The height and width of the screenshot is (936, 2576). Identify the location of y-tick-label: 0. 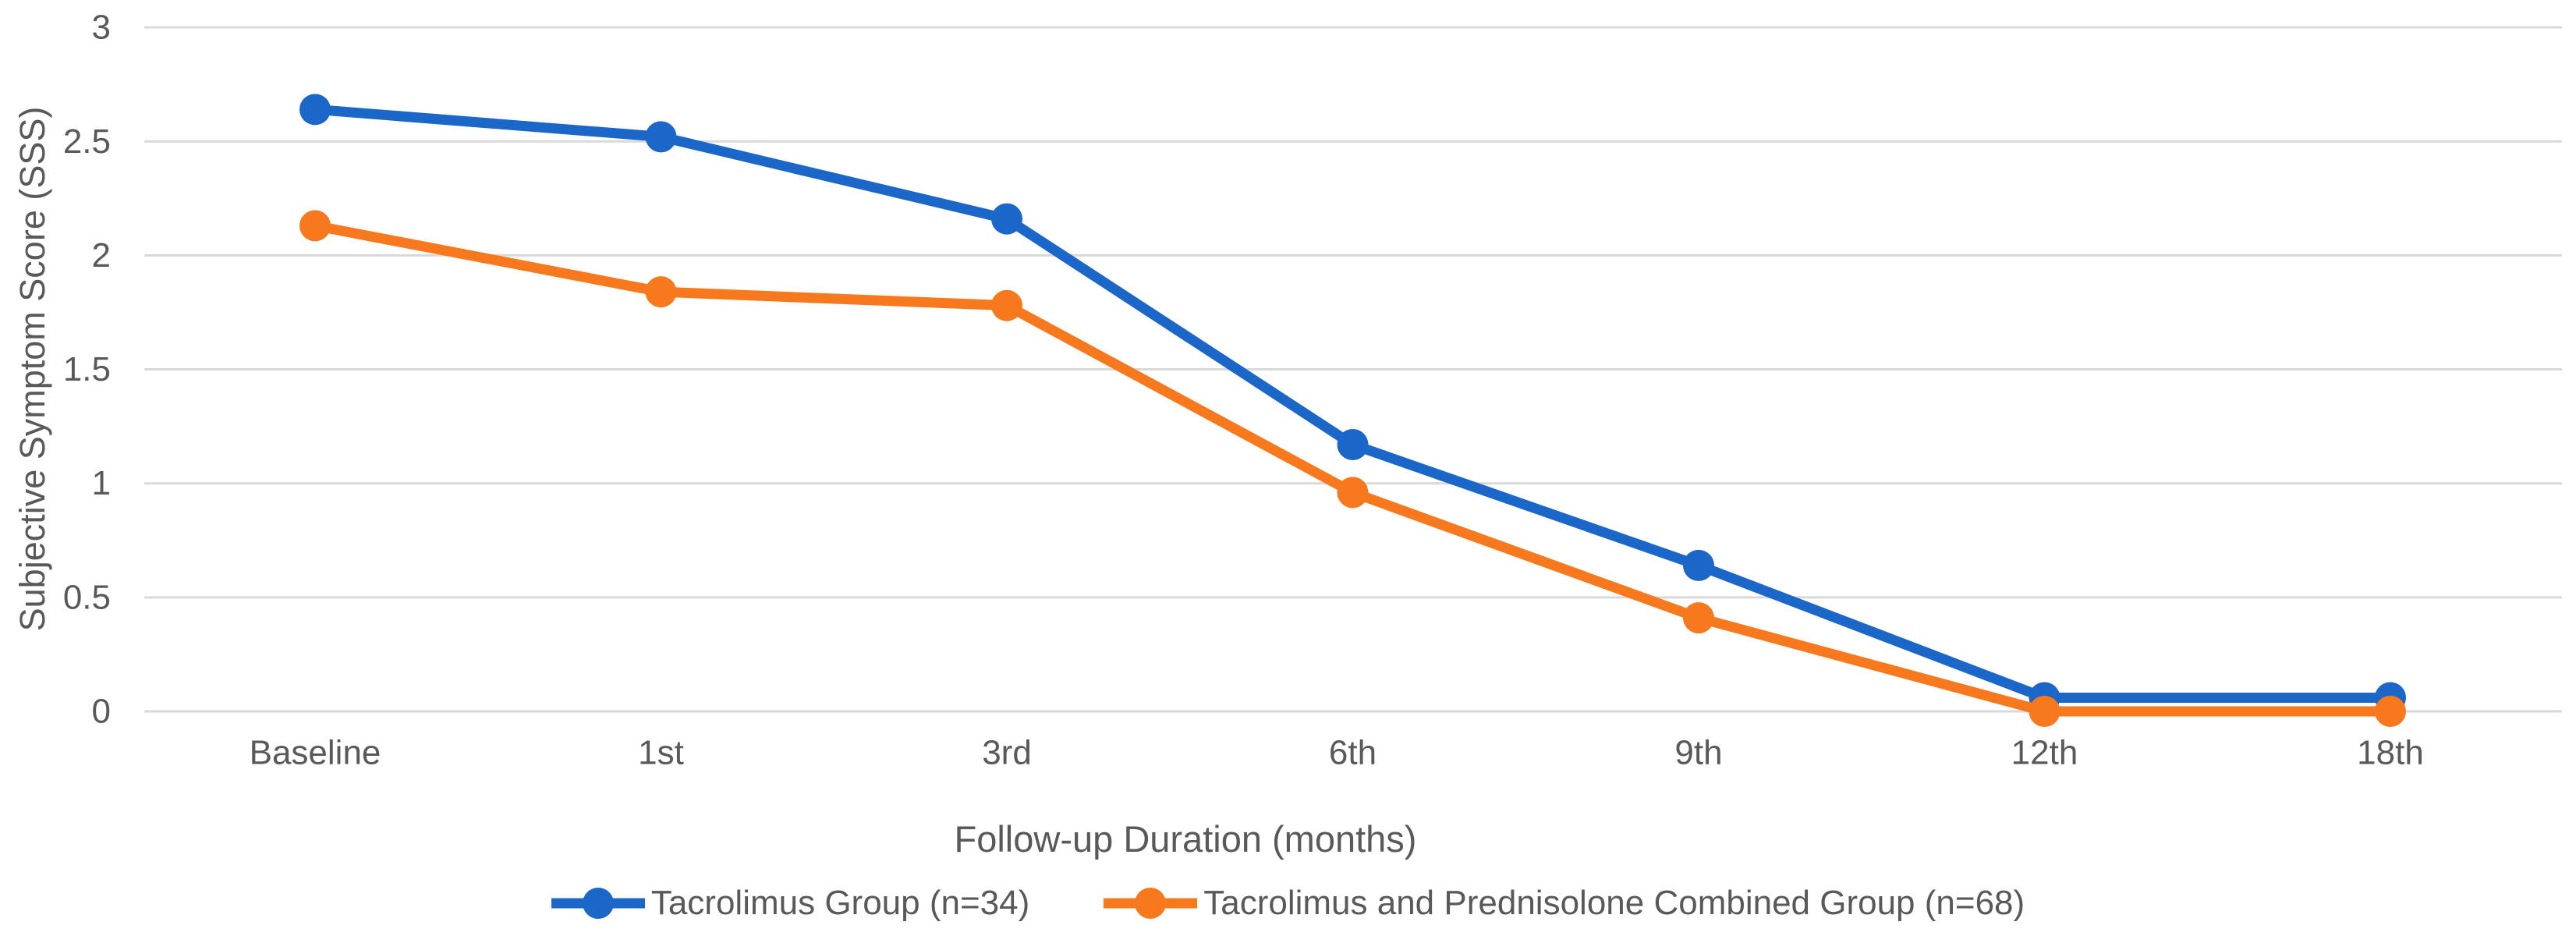
(102, 712).